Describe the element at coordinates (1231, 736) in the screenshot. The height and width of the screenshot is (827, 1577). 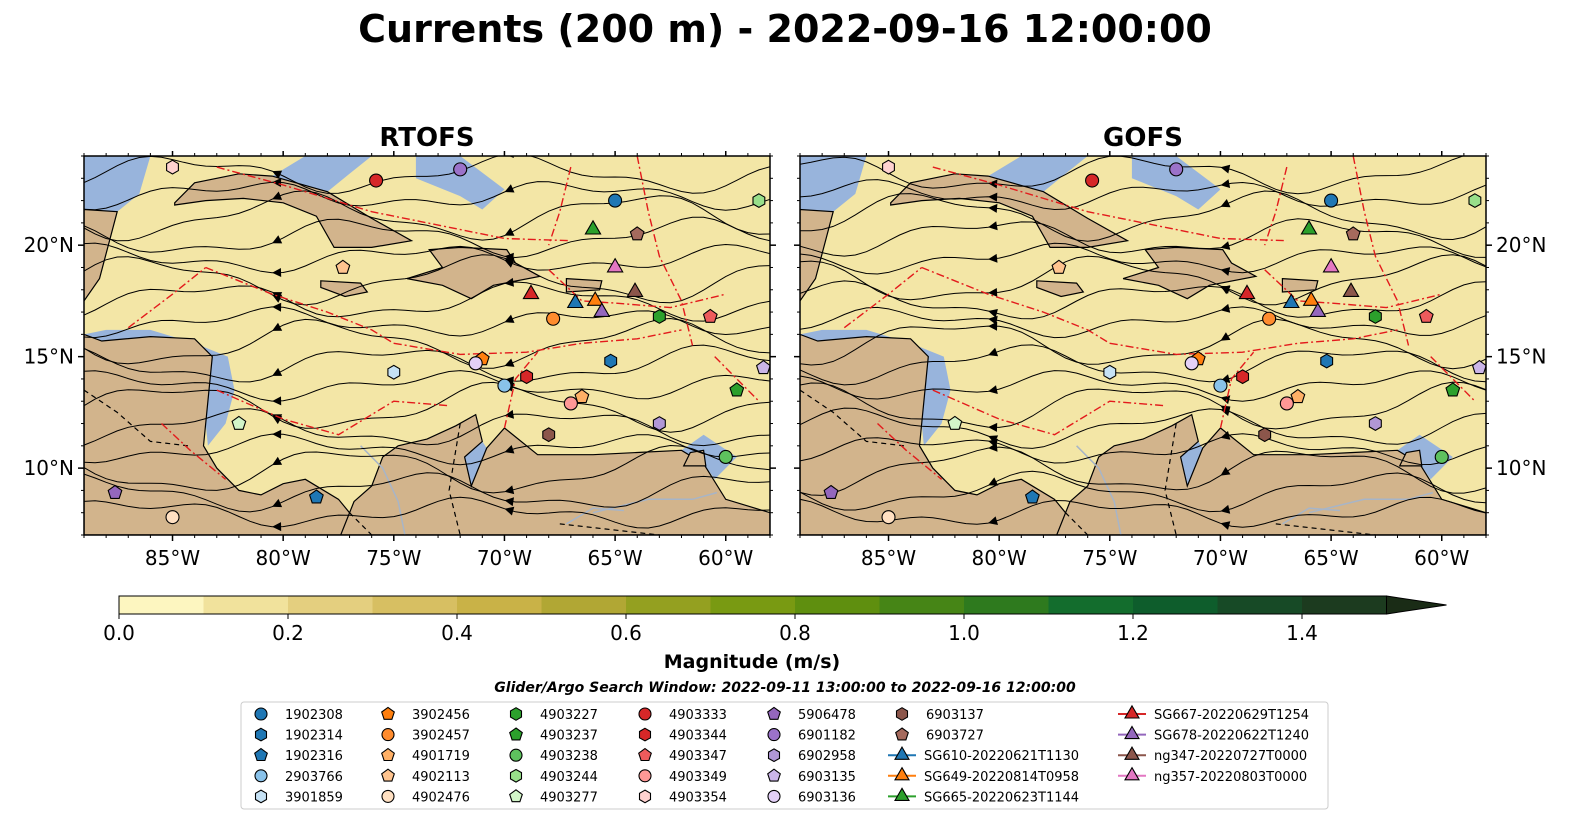
I see `legend-label: SG678-20220622T1240` at that location.